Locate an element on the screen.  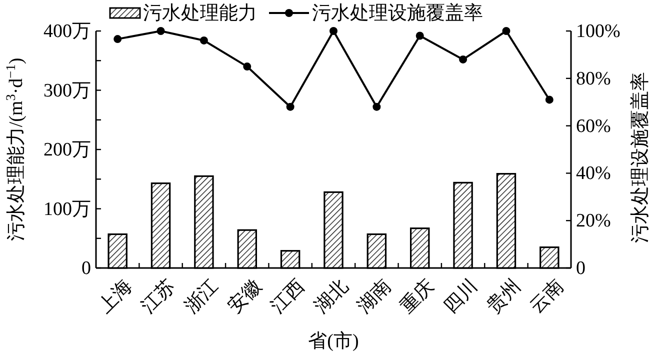
y2-tick-label: 100% is located at coordinates (598, 31).